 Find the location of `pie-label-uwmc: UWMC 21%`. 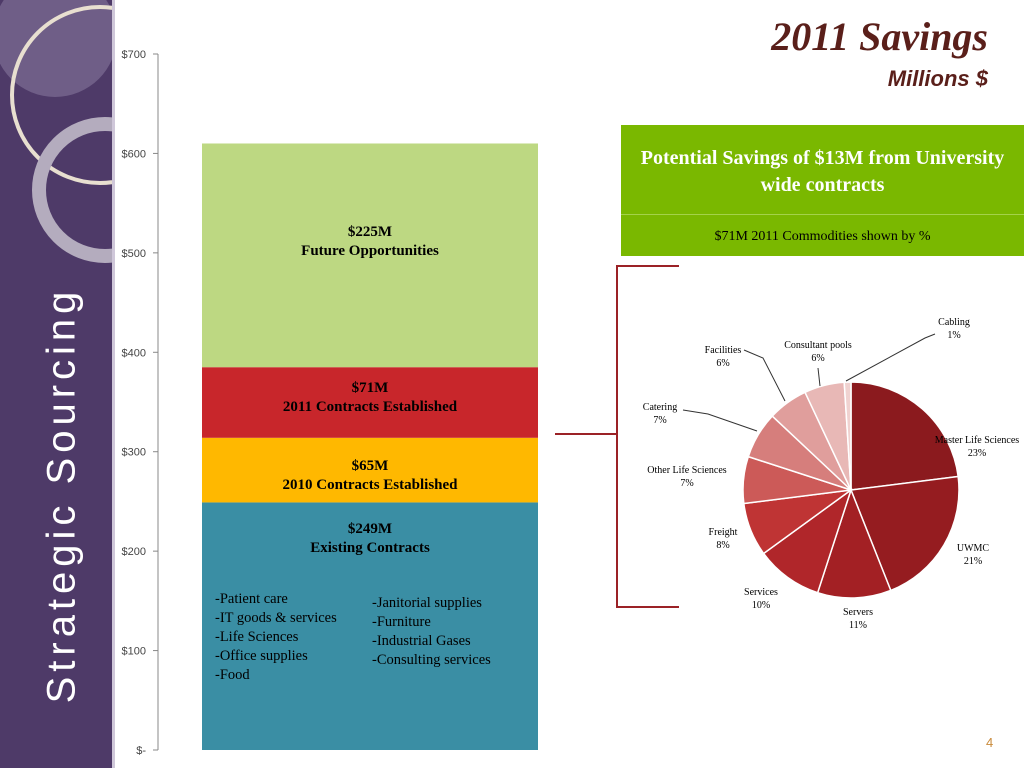

pie-label-uwmc: UWMC 21% is located at coordinates (973, 555).